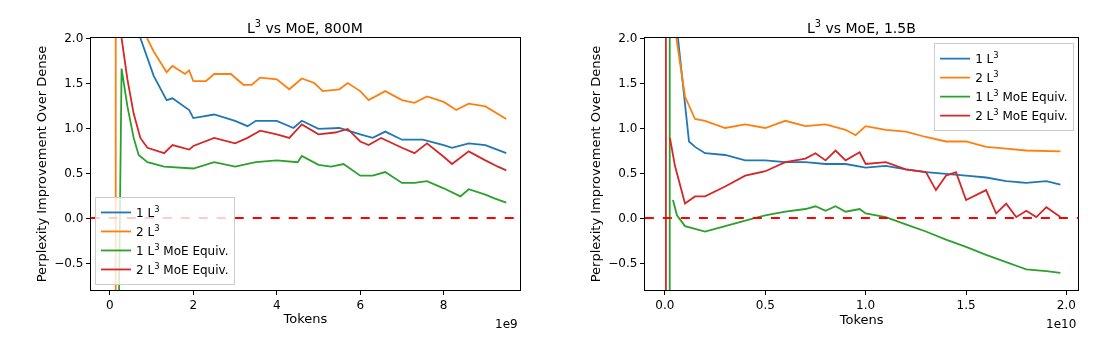 This screenshot has width=1094, height=338. Describe the element at coordinates (360, 305) in the screenshot. I see `x-tick-label: 6` at that location.